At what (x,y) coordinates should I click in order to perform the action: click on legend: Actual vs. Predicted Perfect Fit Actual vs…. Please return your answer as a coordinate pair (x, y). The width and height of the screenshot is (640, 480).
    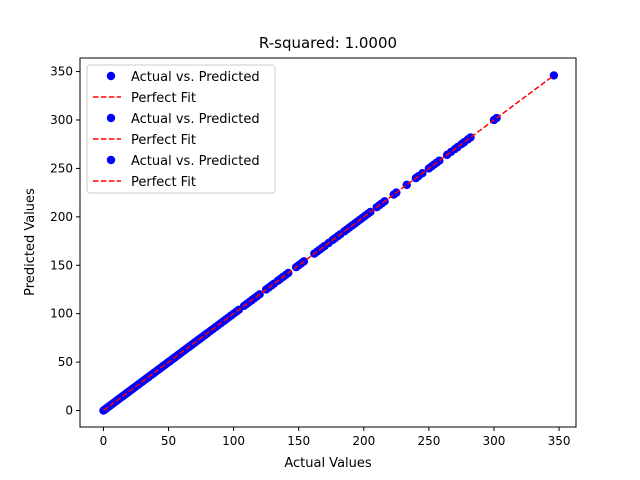
    Looking at the image, I should click on (181, 129).